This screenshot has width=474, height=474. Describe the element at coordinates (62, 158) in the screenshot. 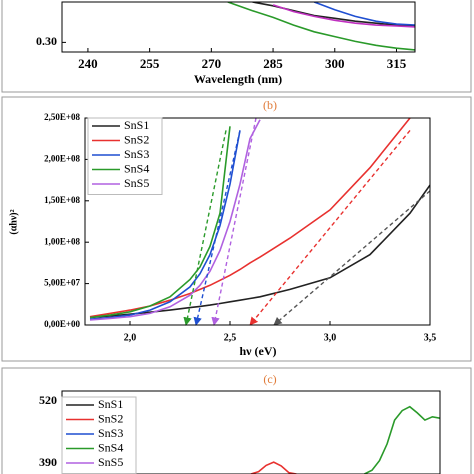

I see `y-tick-label: 2,00E+08` at that location.